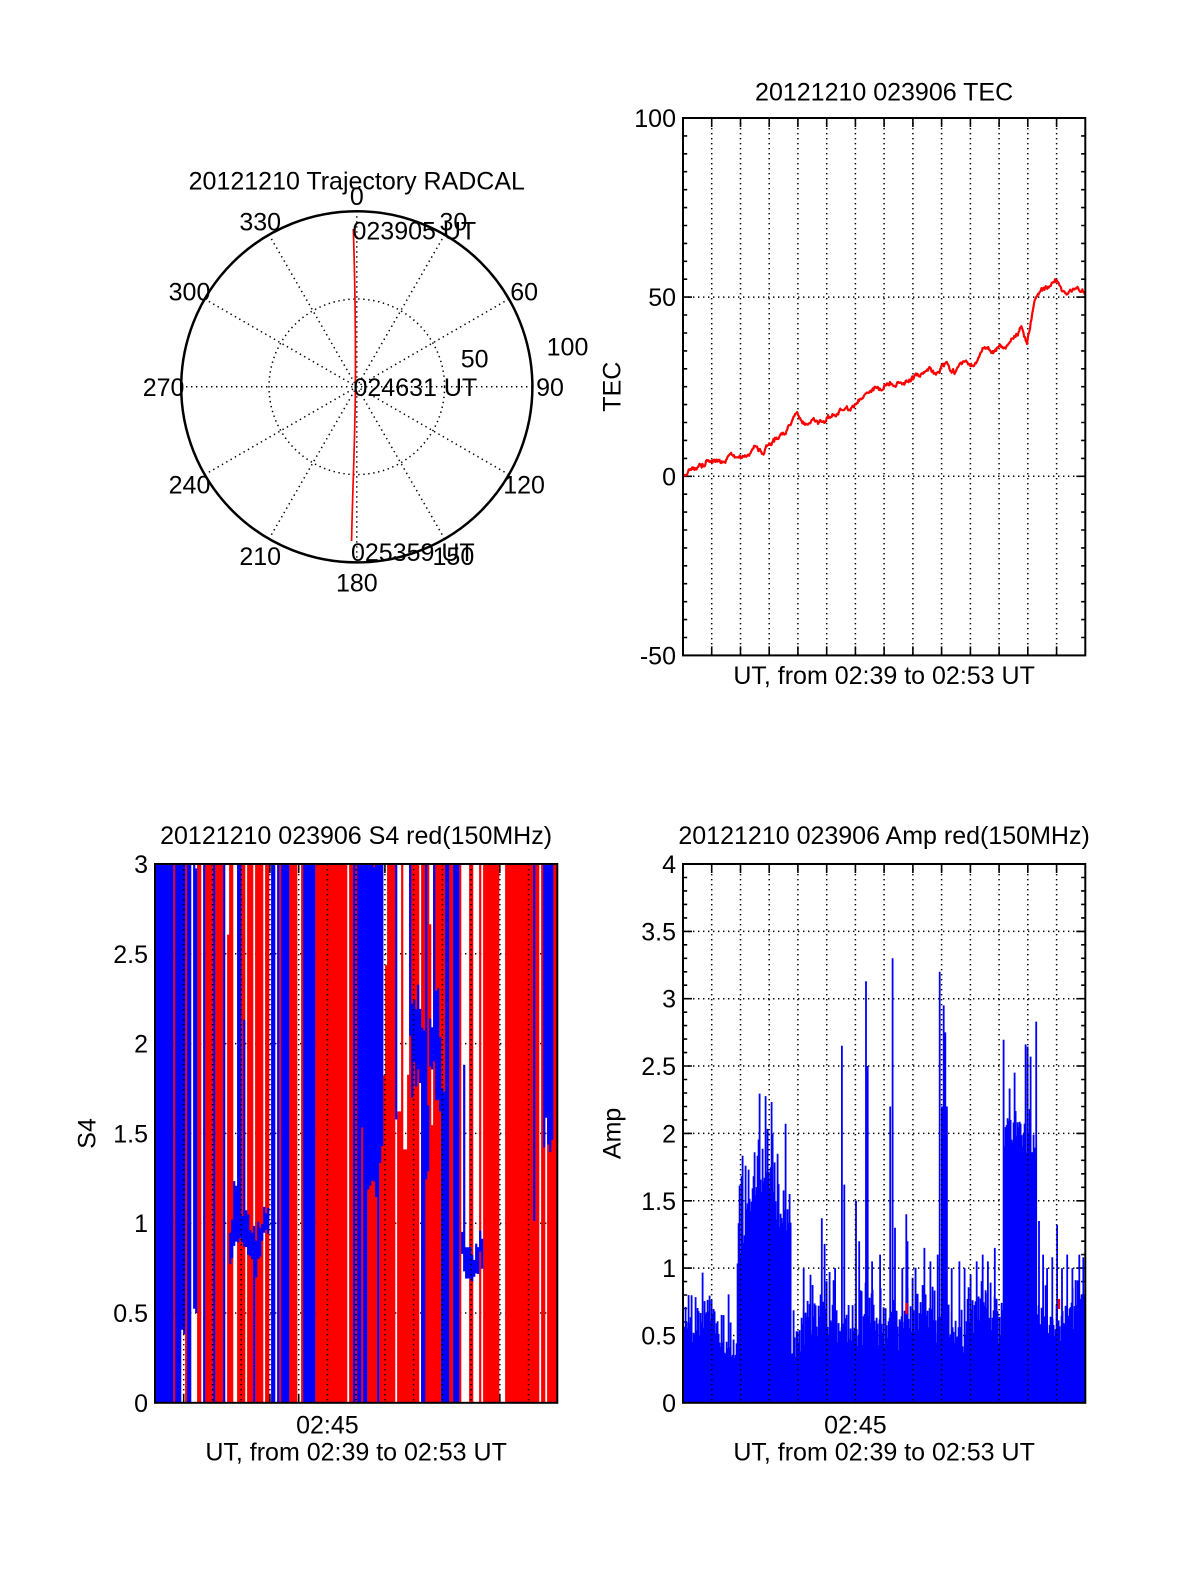 The image size is (1200, 1580). What do you see at coordinates (524, 292) in the screenshot?
I see `svg-text: 60` at bounding box center [524, 292].